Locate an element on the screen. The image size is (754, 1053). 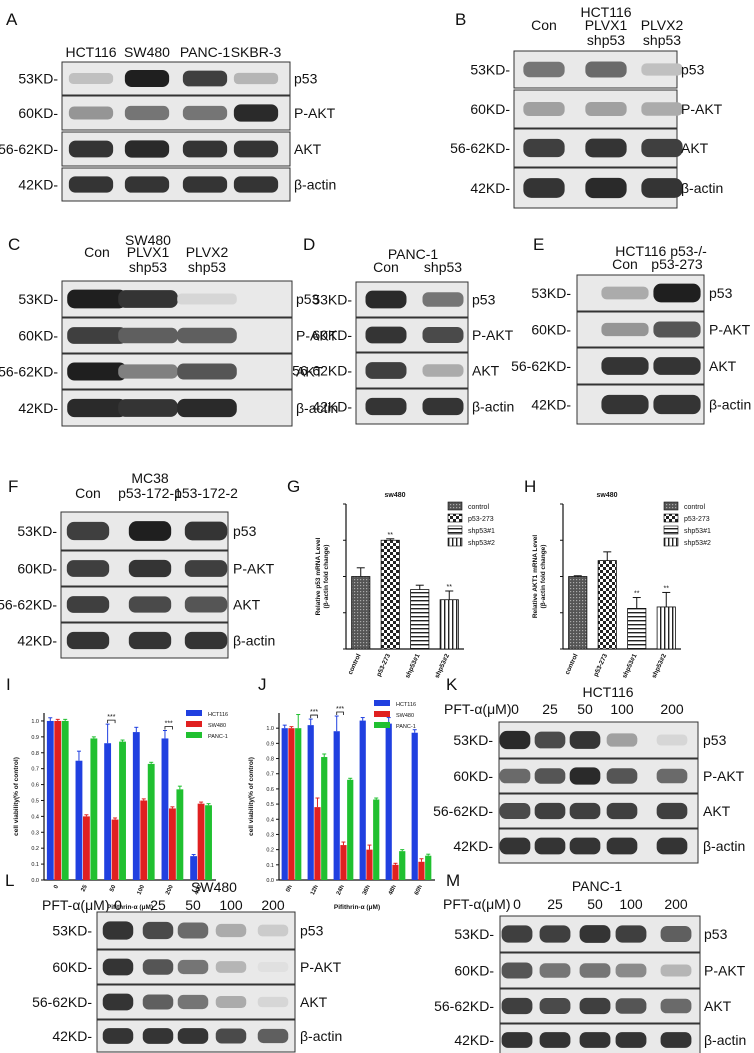
panel-letter: M is located at coordinates (453, 880).